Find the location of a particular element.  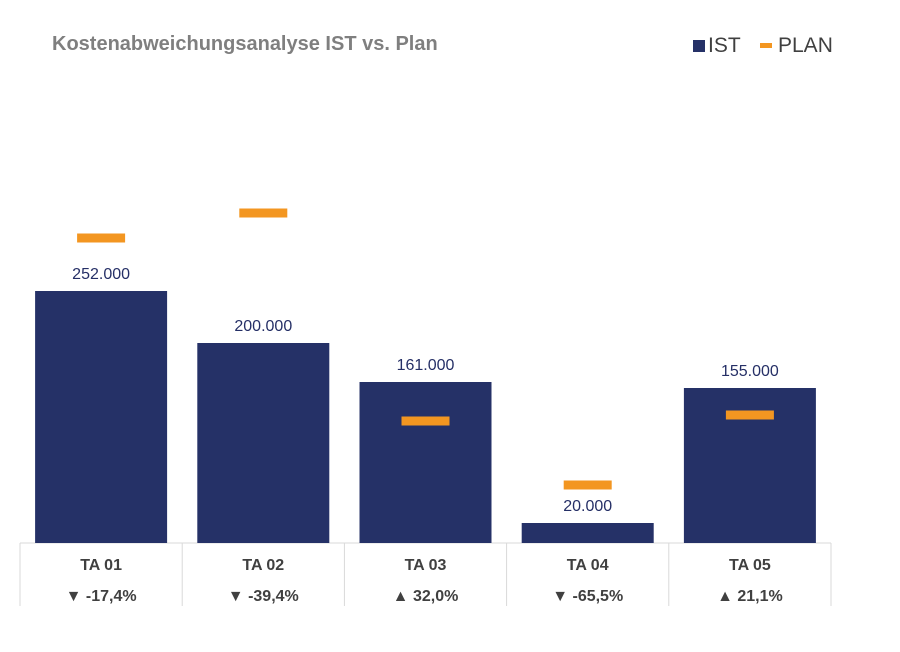

legend: IST PLAN is located at coordinates (763, 45).